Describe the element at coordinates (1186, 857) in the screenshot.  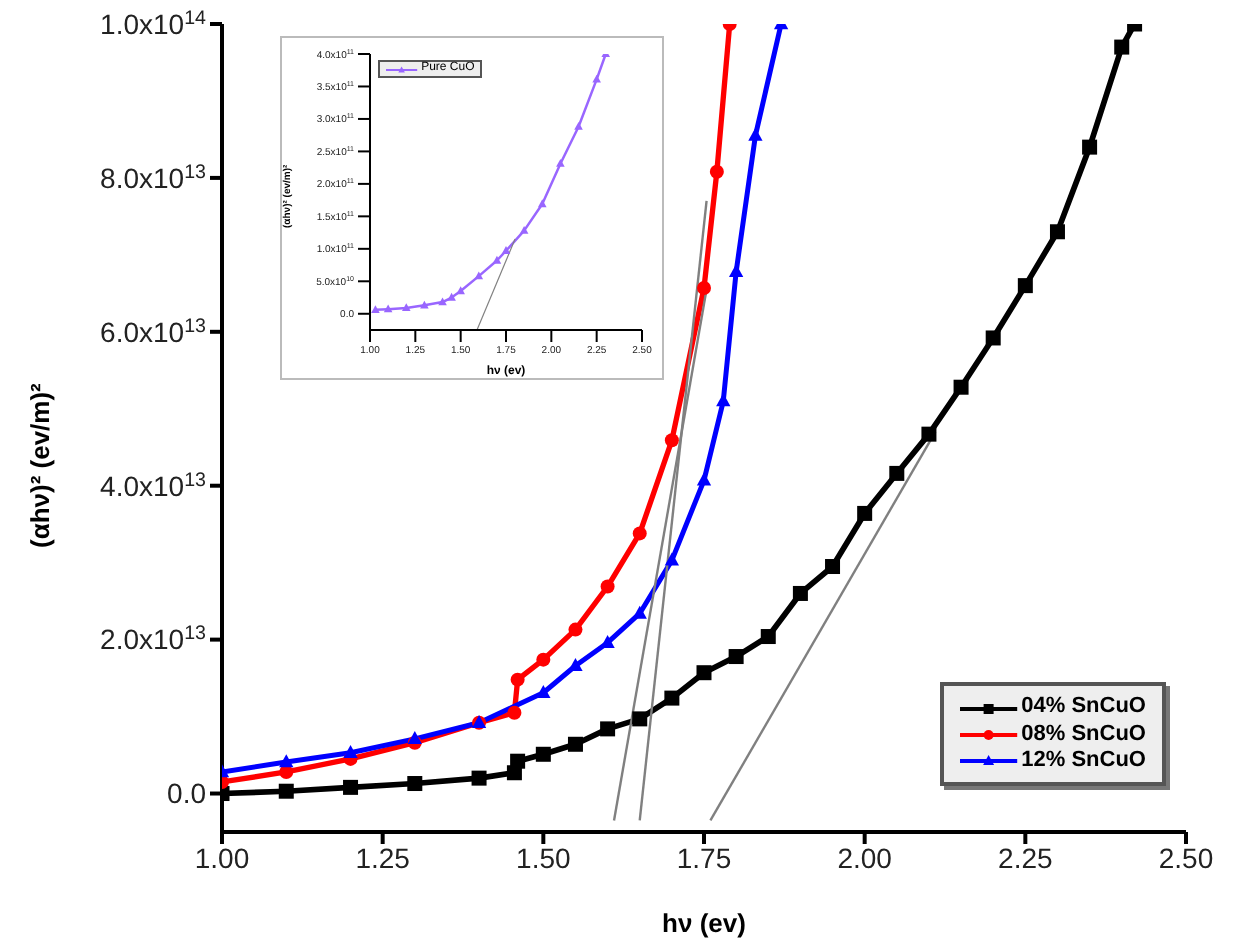
I see `x-tick-label: 2.50` at that location.